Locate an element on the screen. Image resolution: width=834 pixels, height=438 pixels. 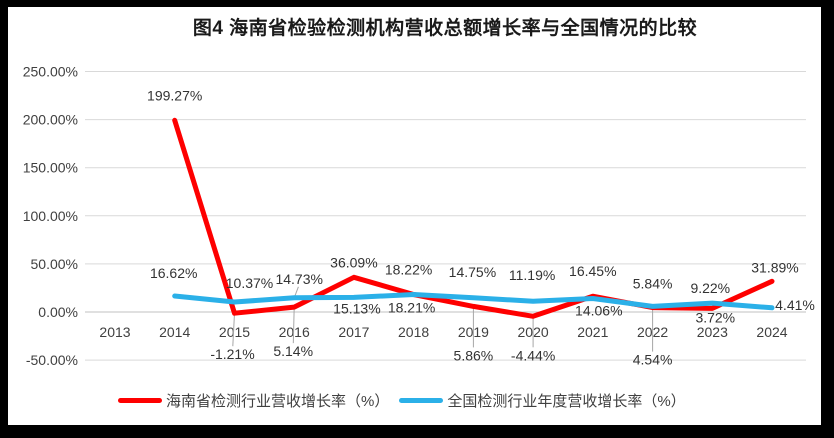
series-line-national is located at coordinates (473, 301).